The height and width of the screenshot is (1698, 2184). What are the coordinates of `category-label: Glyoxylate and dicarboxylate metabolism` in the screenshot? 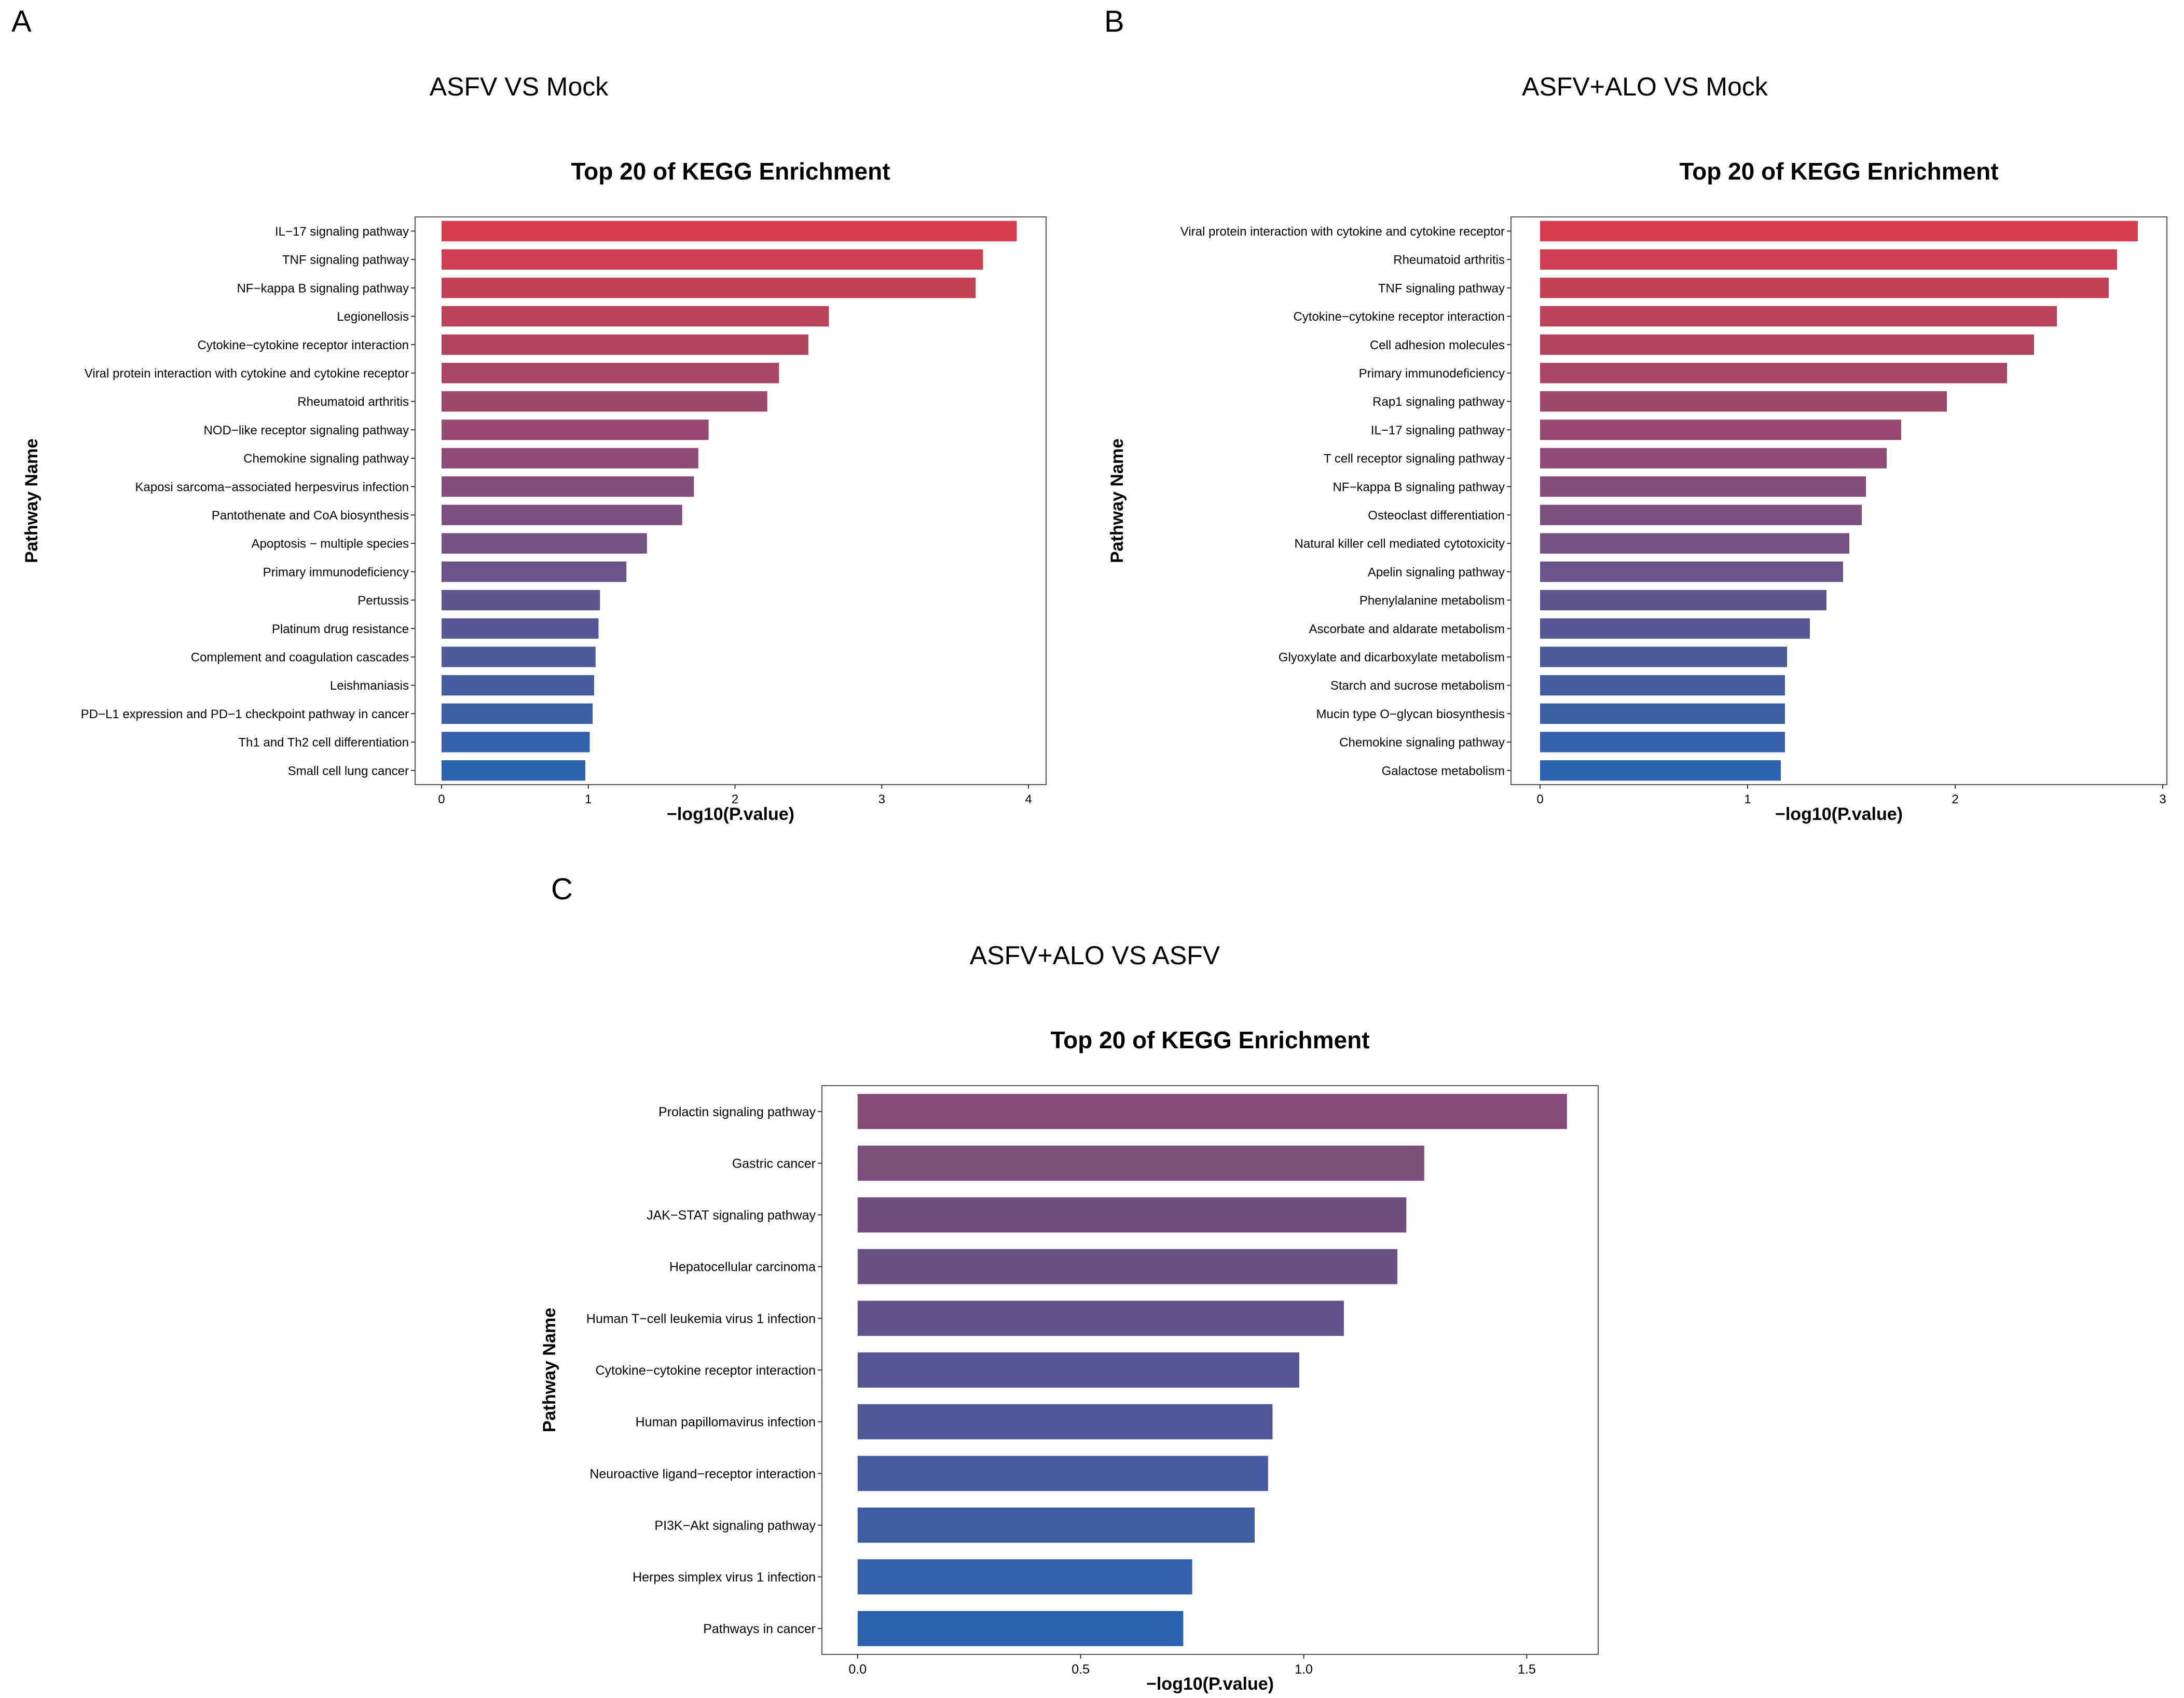 It's located at (1392, 657).